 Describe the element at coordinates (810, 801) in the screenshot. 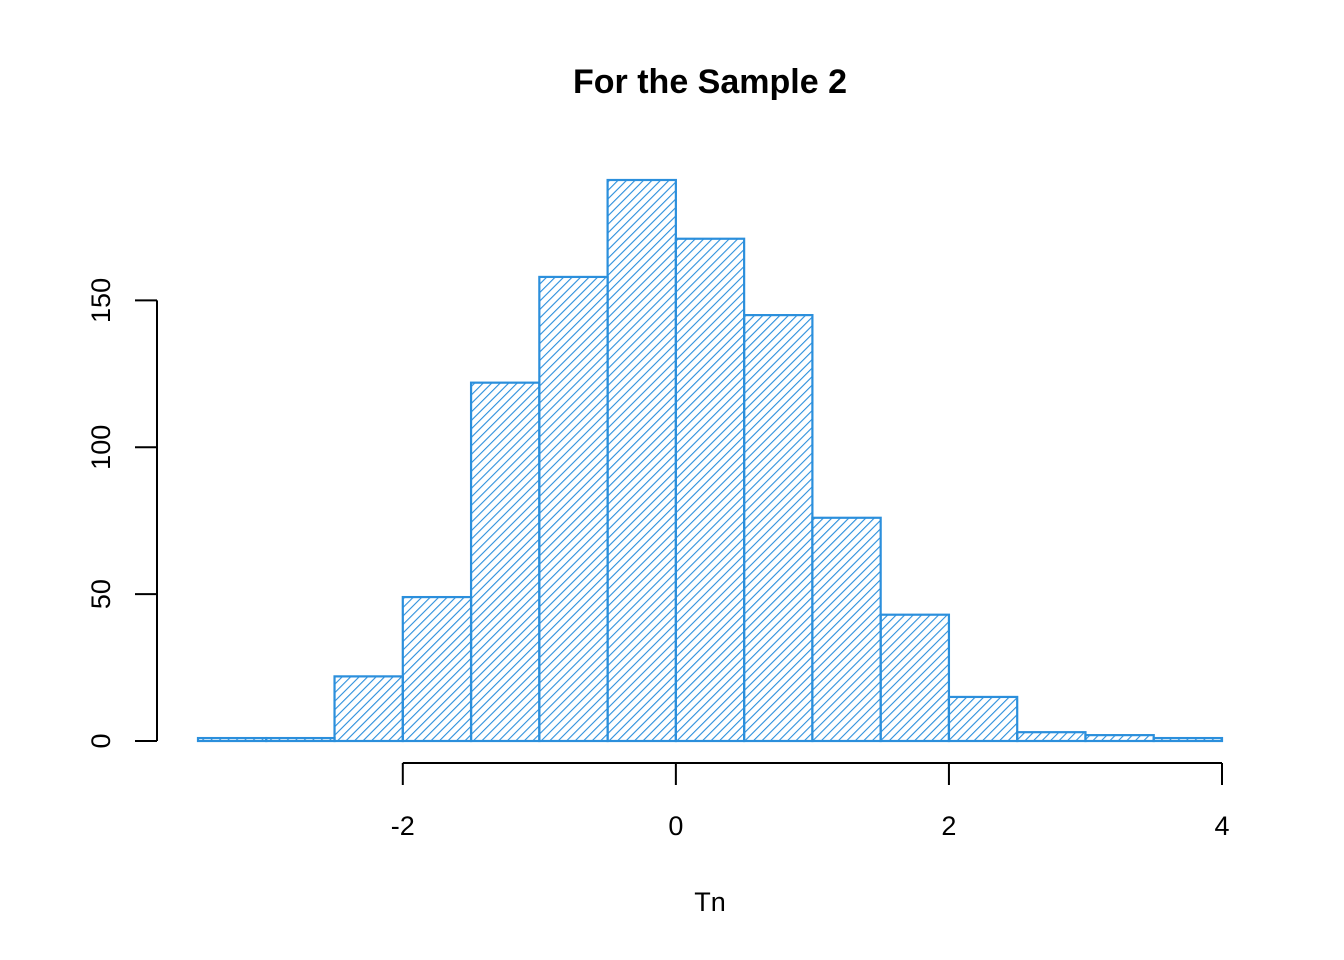

I see `x-axis: -2 0 2 4` at that location.